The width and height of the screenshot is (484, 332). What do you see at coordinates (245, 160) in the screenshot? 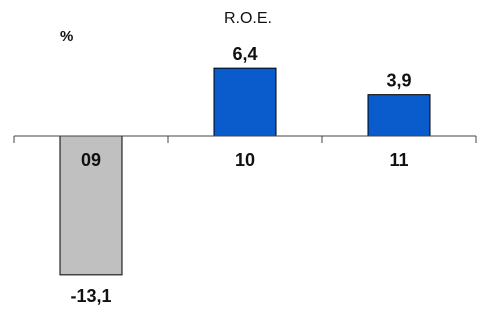
I see `category-label-10: 10` at bounding box center [245, 160].